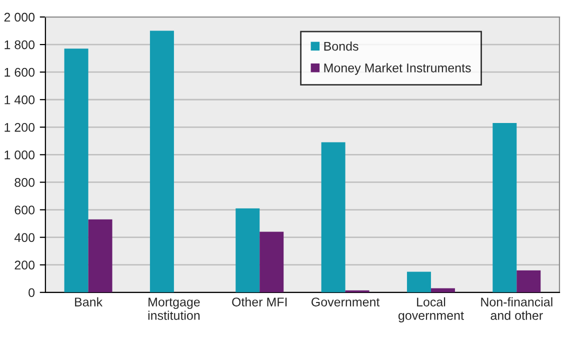 The height and width of the screenshot is (340, 568). I want to click on y-tick-label: 1 600, so click(19, 72).